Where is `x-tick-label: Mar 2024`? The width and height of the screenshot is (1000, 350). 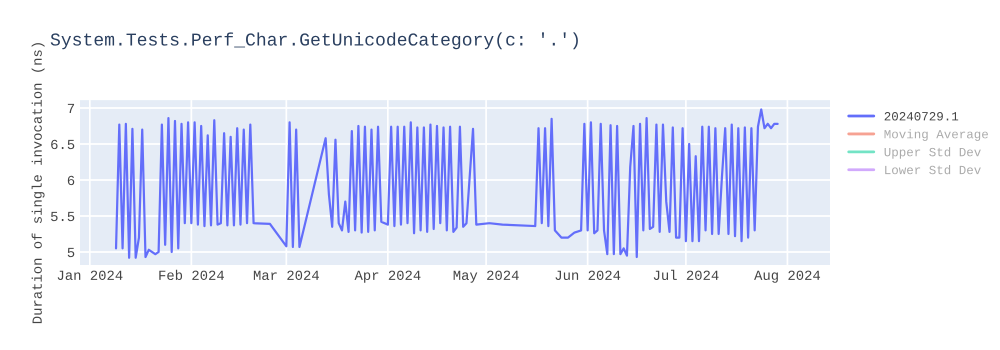 x-tick-label: Mar 2024 is located at coordinates (286, 275).